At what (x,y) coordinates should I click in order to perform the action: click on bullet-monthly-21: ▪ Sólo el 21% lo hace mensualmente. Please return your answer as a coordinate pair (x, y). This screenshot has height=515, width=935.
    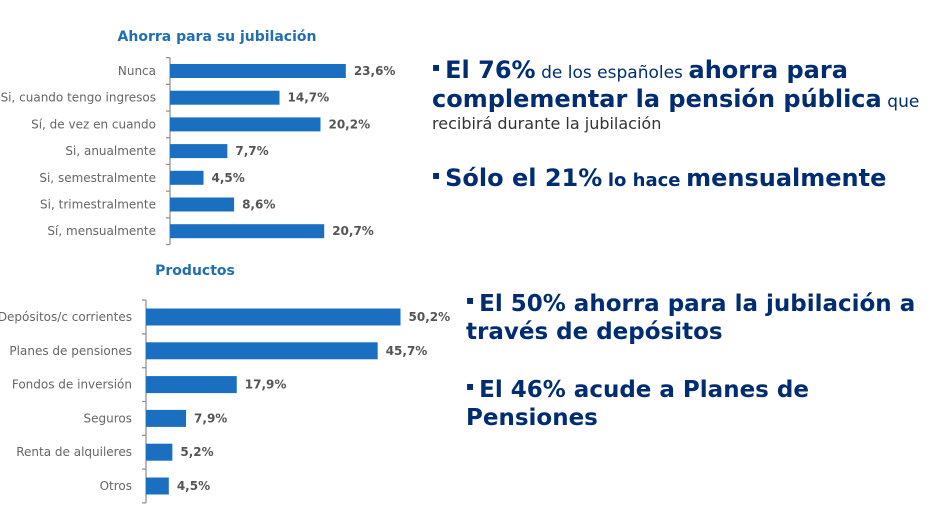
    Looking at the image, I should click on (679, 178).